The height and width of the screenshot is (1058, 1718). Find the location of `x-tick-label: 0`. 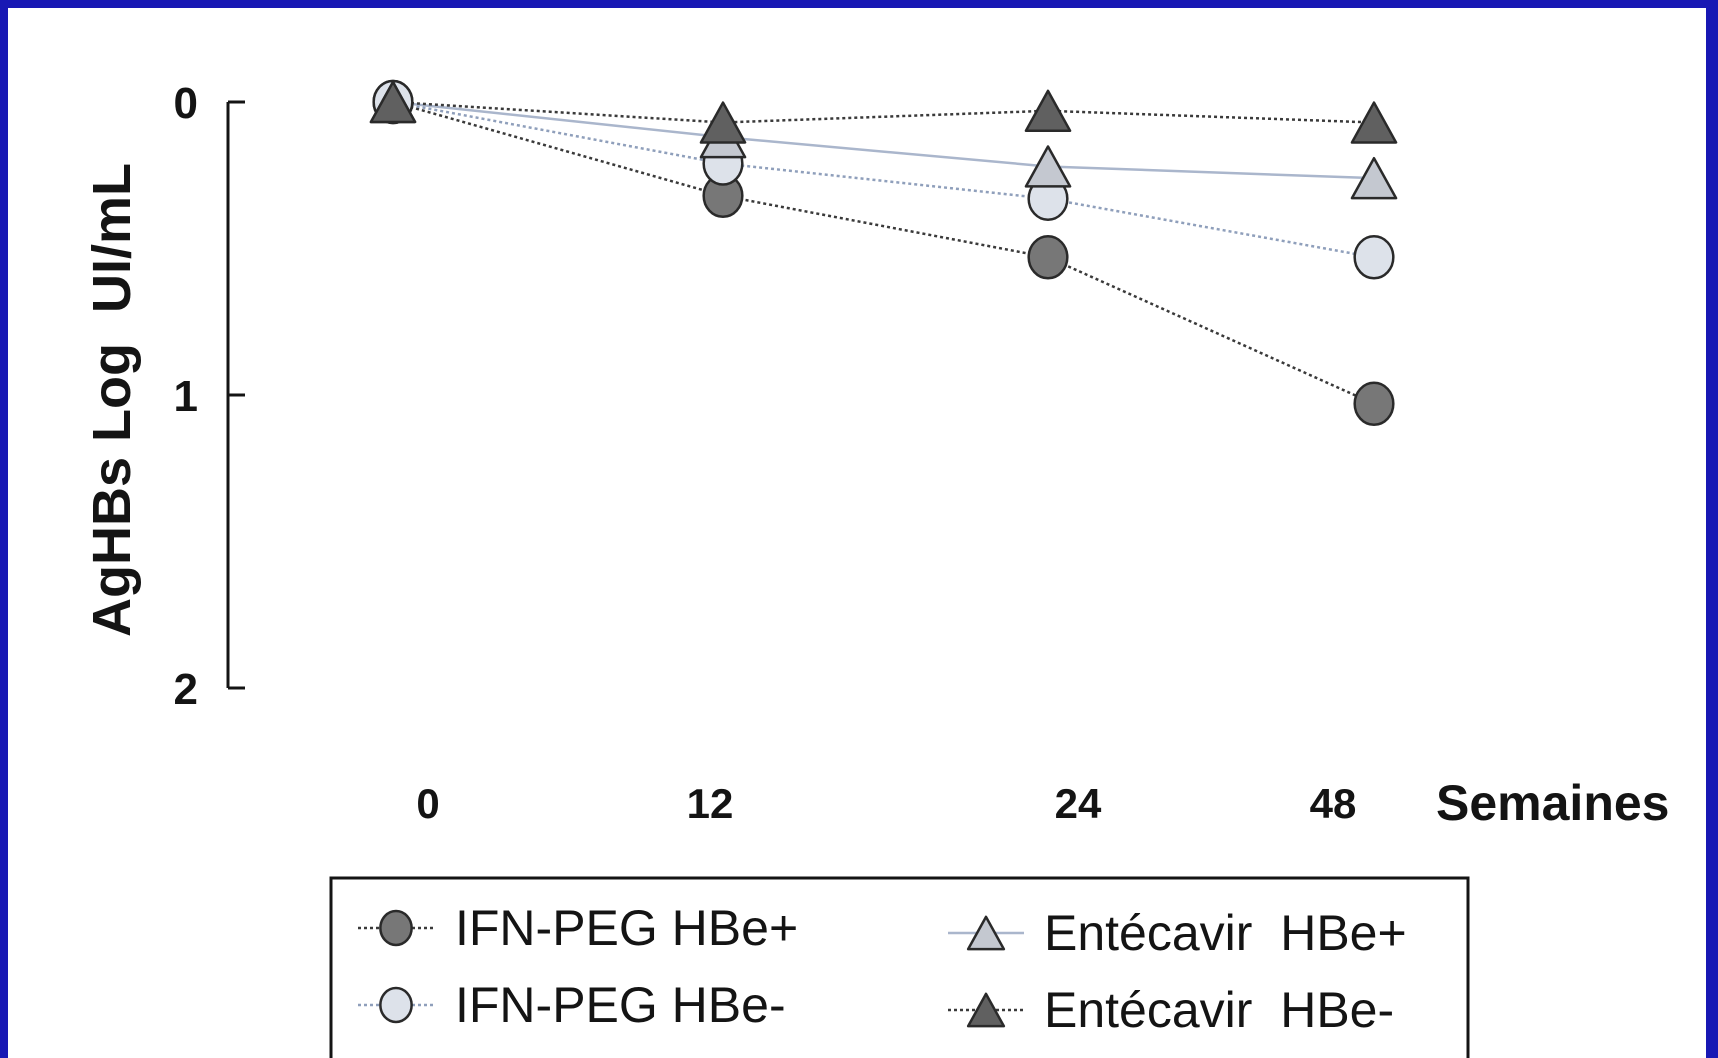

x-tick-label: 0 is located at coordinates (427, 803).